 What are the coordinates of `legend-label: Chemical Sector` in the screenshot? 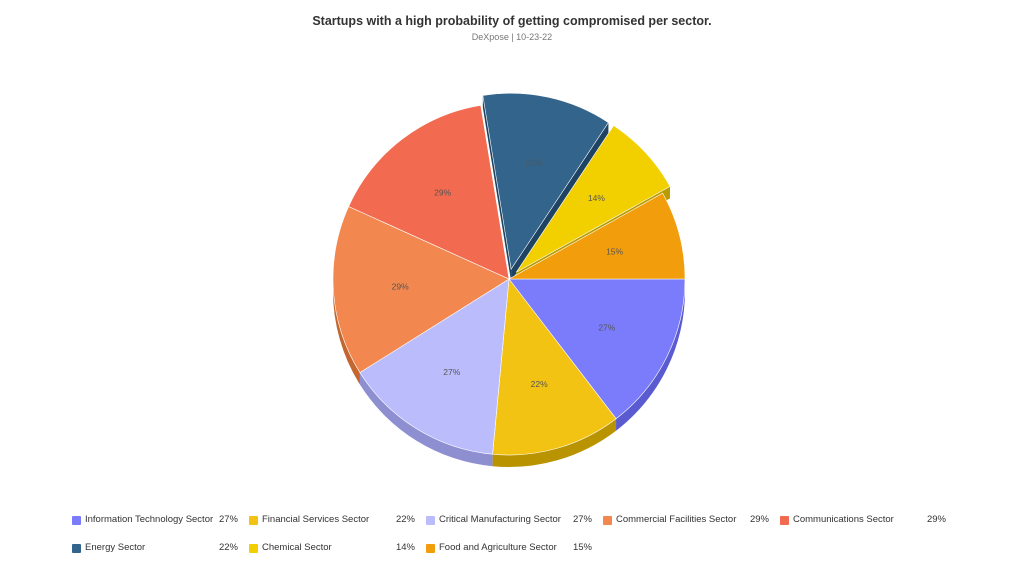 It's located at (297, 547).